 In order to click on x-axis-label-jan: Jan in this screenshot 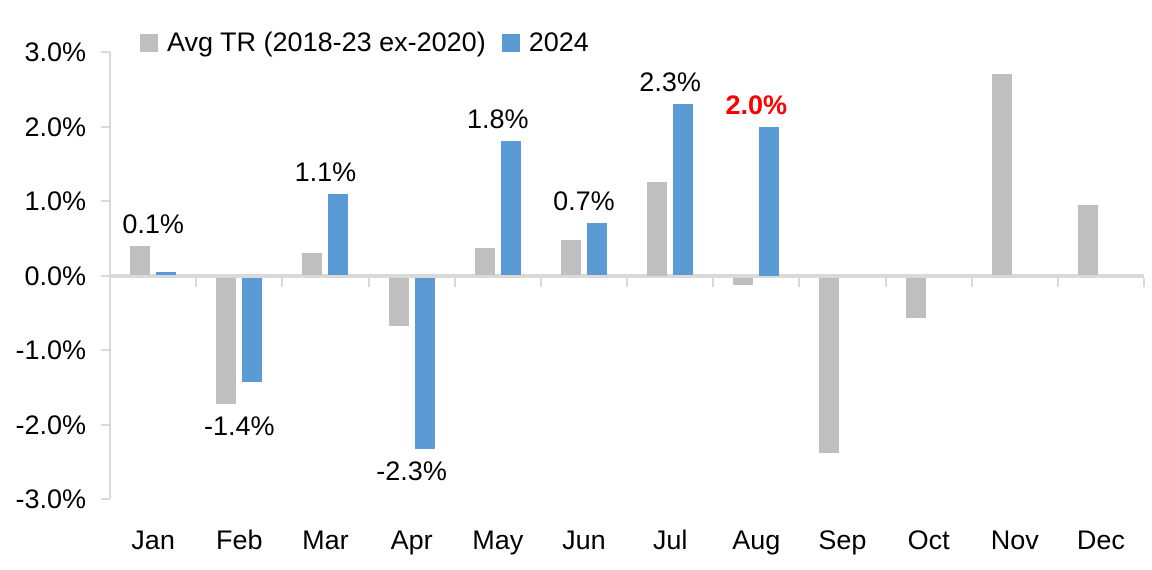, I will do `click(153, 540)`.